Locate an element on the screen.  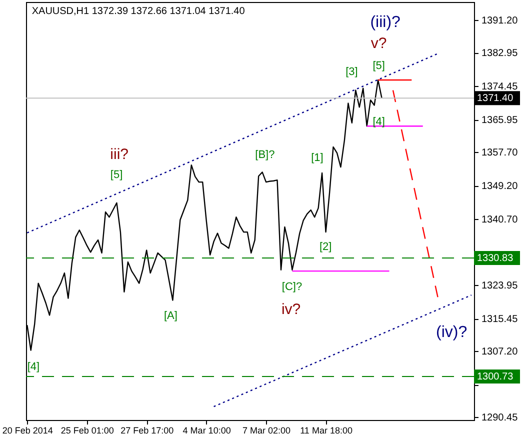
annotation: [C]? is located at coordinates (292, 287).